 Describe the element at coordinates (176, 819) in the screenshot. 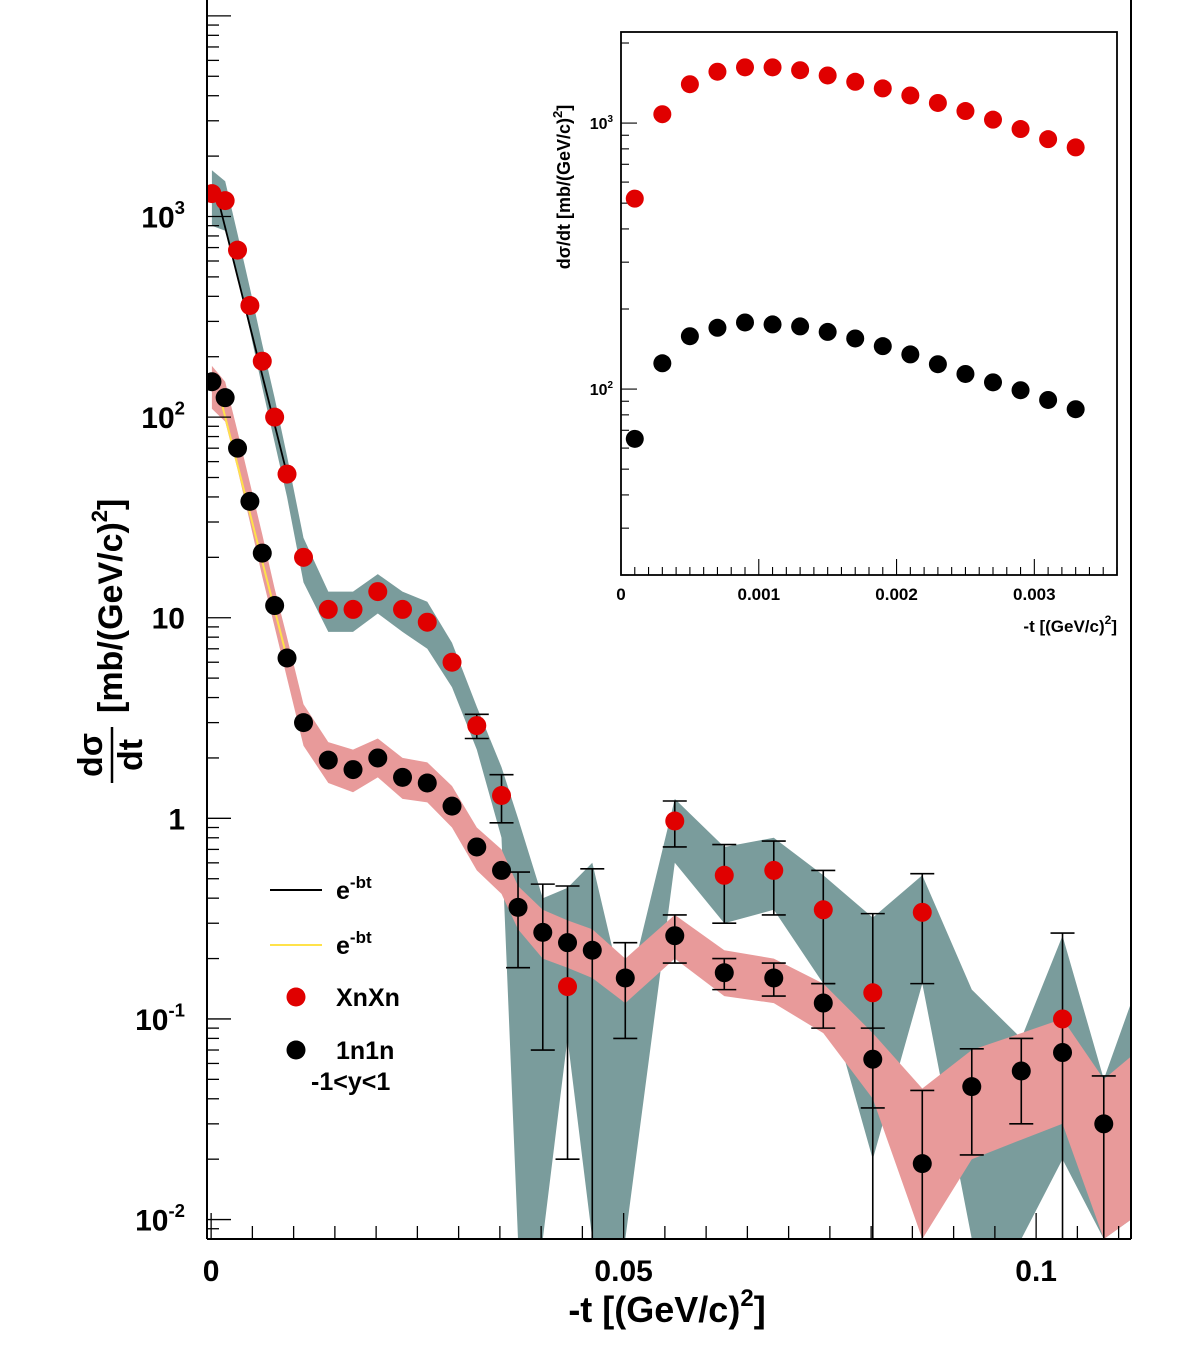

I see `y-tick-label-2-base: 1` at that location.